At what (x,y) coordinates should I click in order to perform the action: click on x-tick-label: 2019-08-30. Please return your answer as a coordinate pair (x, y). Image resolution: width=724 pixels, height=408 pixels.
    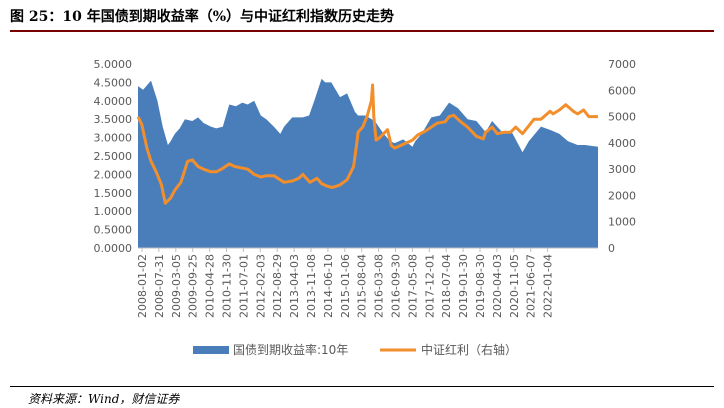
    Looking at the image, I should click on (480, 286).